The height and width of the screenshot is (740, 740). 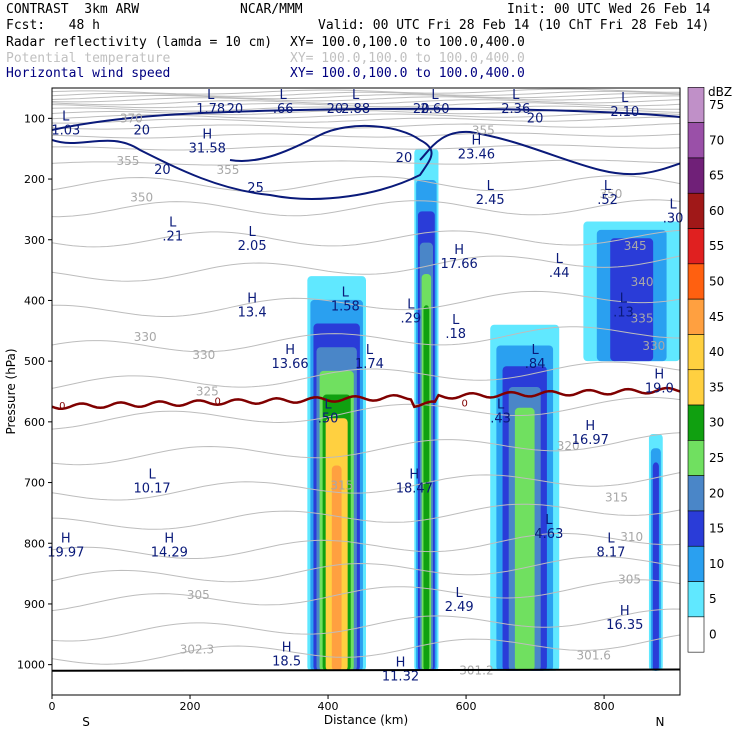 What do you see at coordinates (287, 648) in the screenshot?
I see `extremum-kind-36: H` at bounding box center [287, 648].